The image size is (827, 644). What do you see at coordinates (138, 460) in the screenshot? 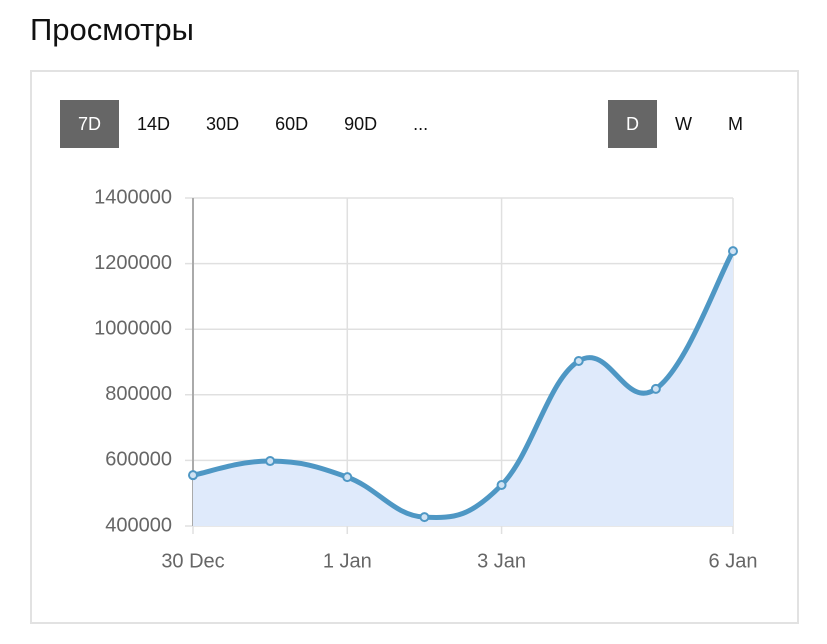
I see `y-tick-label: 600000` at bounding box center [138, 460].